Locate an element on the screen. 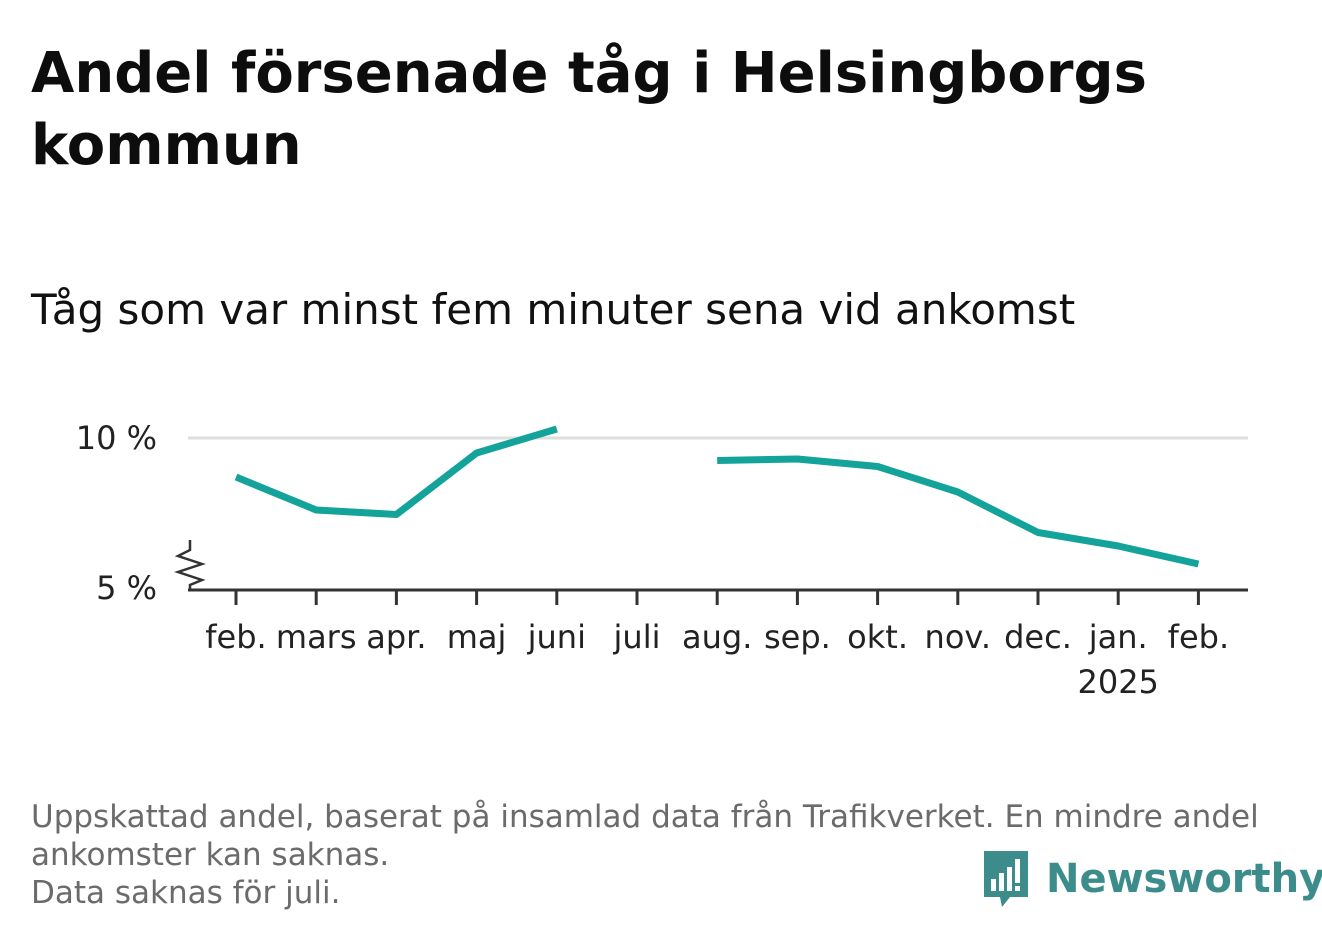 This screenshot has width=1322, height=939. x-tick-label: juni is located at coordinates (556, 637).